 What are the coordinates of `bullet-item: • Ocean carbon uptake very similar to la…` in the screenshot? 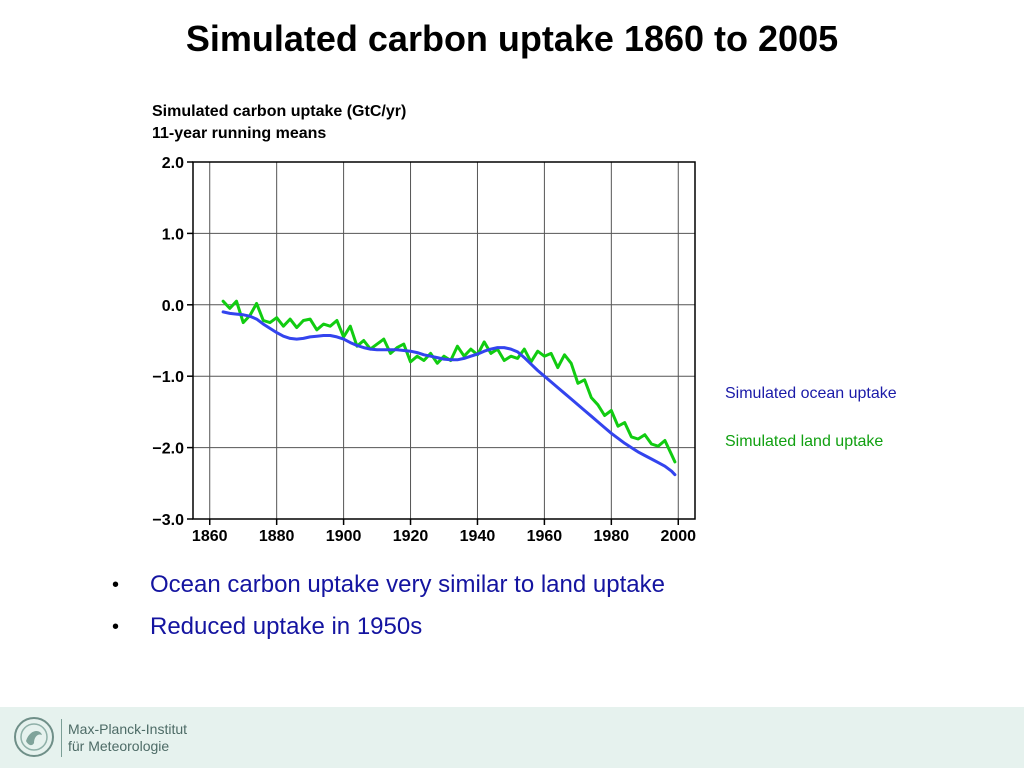 It's located at (388, 589).